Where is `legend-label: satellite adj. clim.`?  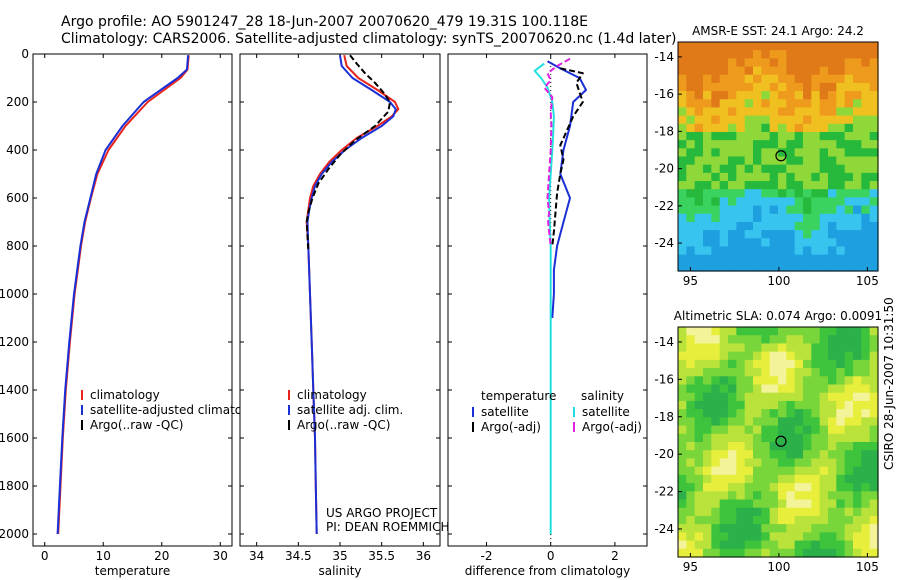 legend-label: satellite adj. clim. is located at coordinates (350, 410).